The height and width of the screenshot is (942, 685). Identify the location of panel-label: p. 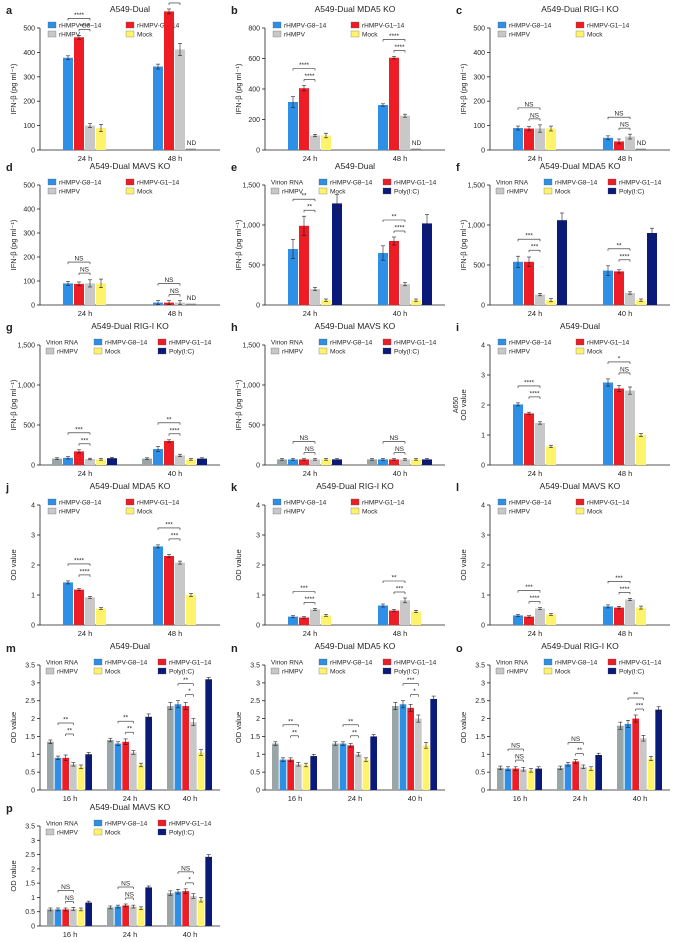
(9, 809).